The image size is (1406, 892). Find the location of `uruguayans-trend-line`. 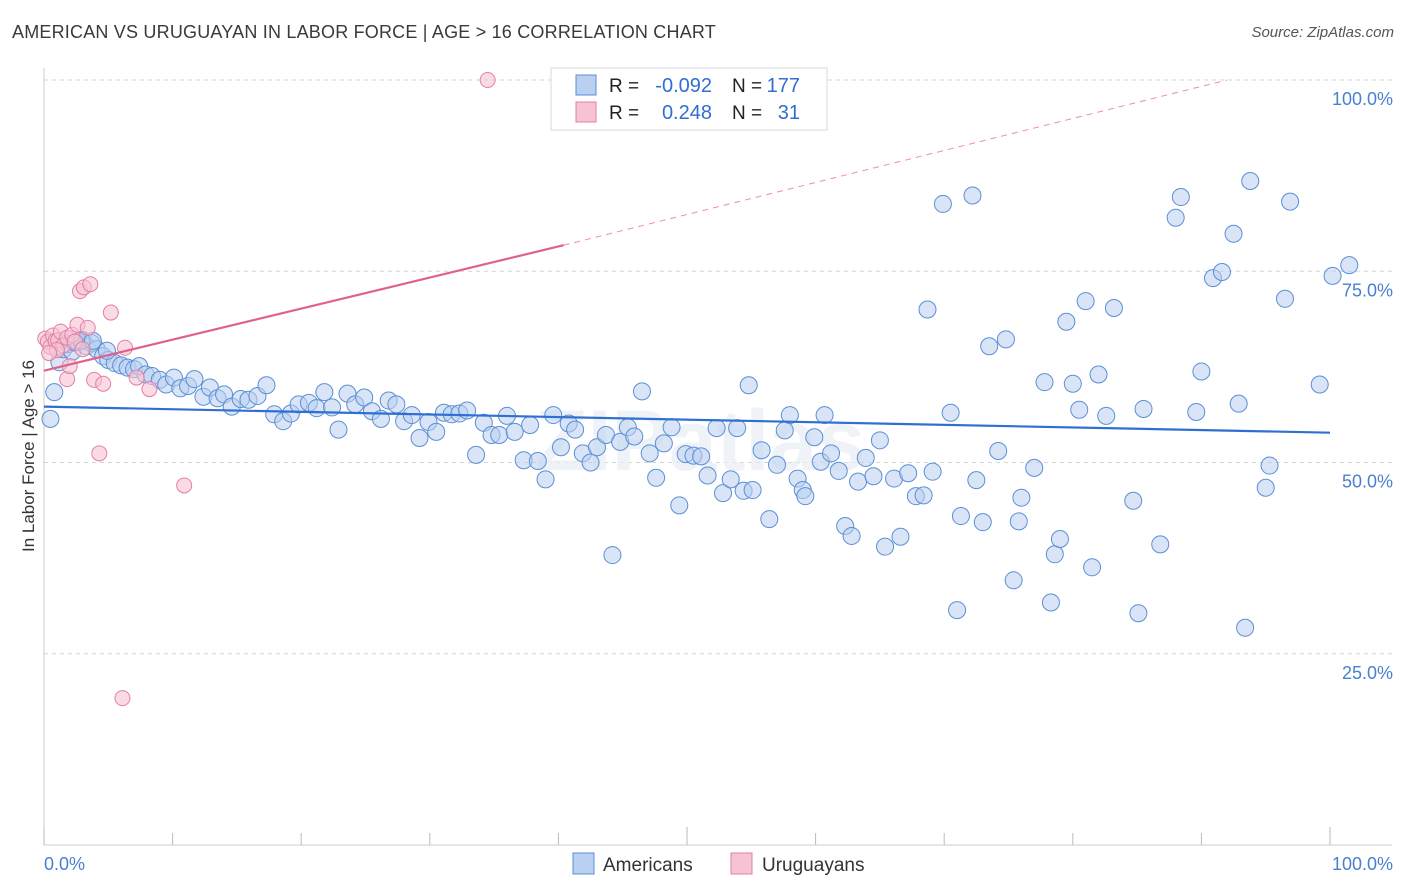

uruguayans-trend-line is located at coordinates (303, 308).